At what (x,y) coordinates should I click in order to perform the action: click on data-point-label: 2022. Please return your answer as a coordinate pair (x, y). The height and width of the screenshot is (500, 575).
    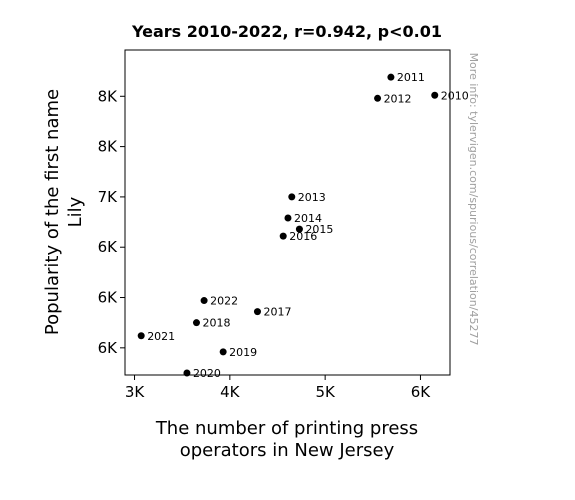
    Looking at the image, I should click on (224, 301).